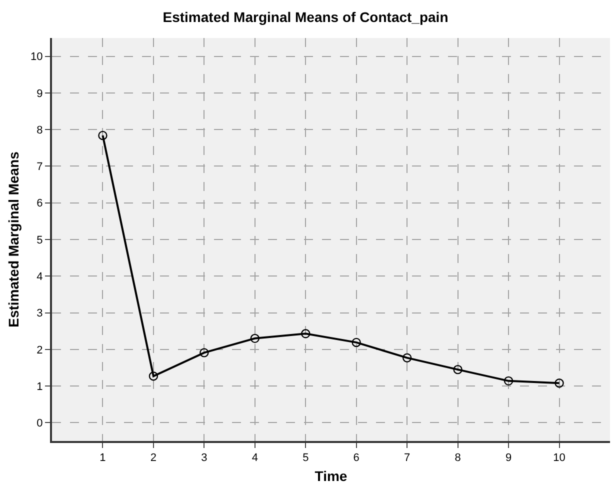  Describe the element at coordinates (39, 167) in the screenshot. I see `y-tick-label: 7` at that location.